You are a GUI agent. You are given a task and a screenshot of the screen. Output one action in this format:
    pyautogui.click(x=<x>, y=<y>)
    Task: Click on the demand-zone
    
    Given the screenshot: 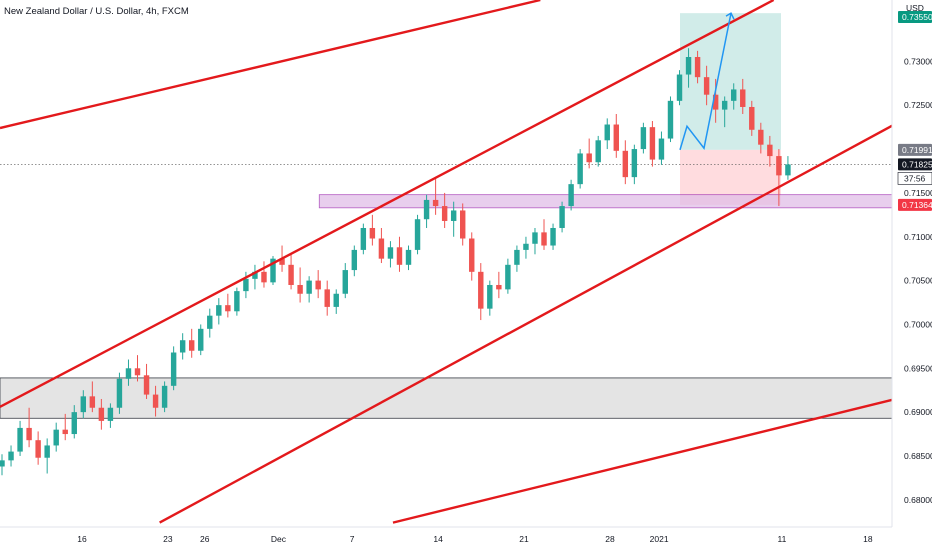 What is the action you would take?
    pyautogui.click(x=446, y=398)
    